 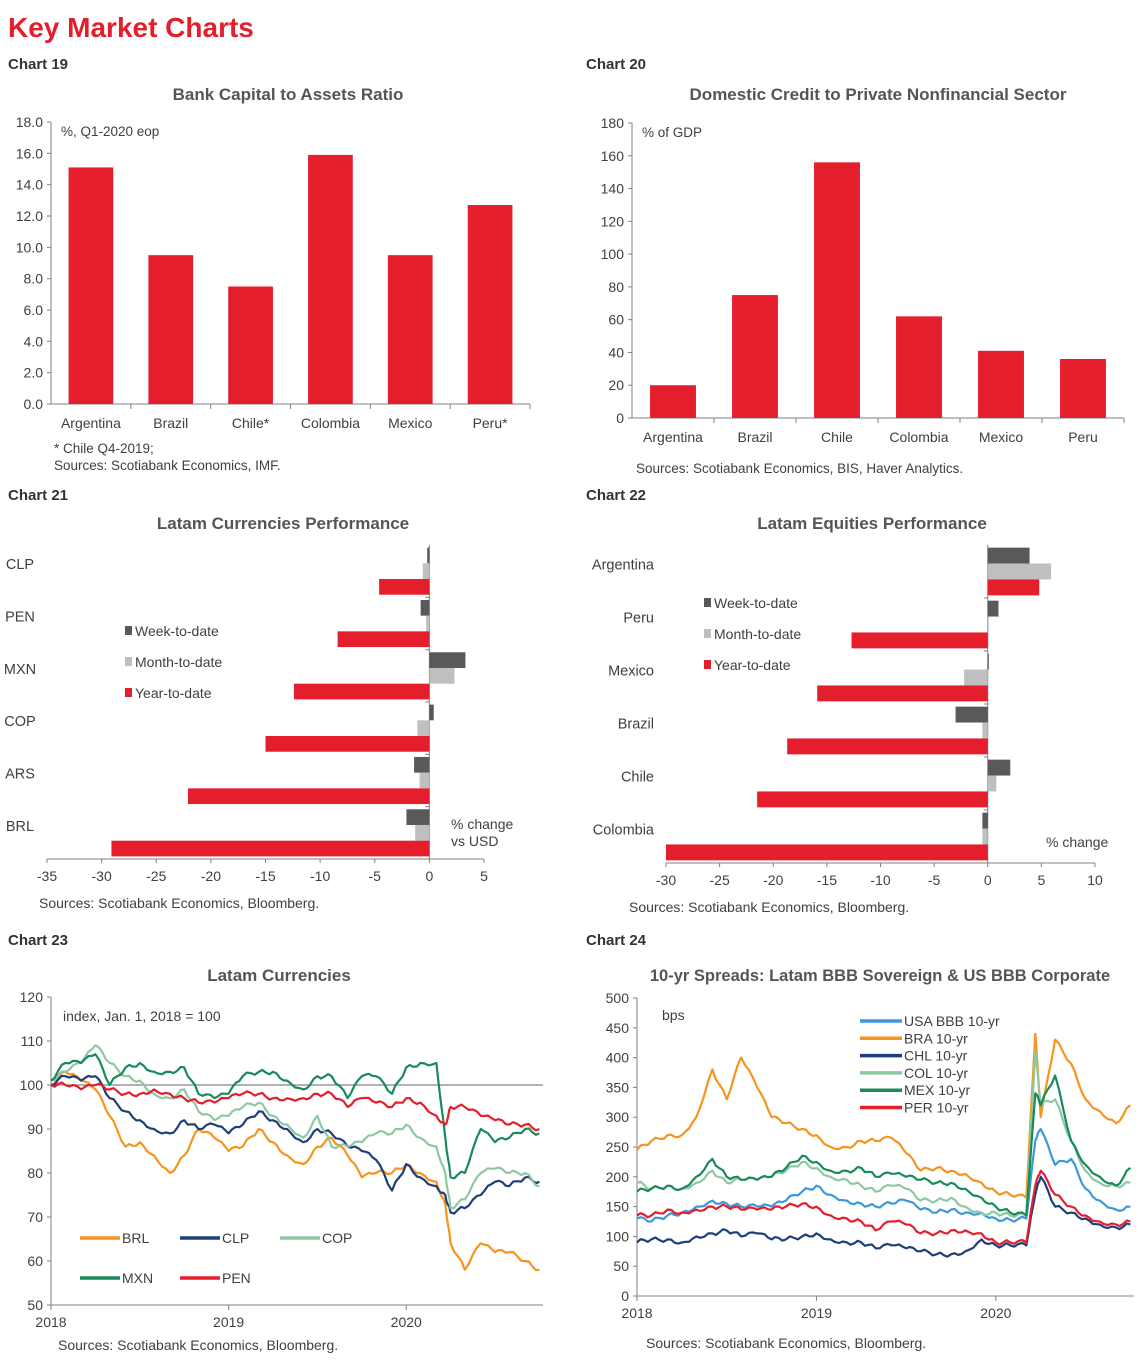 I want to click on x-tick-label: -15, so click(x=827, y=880).